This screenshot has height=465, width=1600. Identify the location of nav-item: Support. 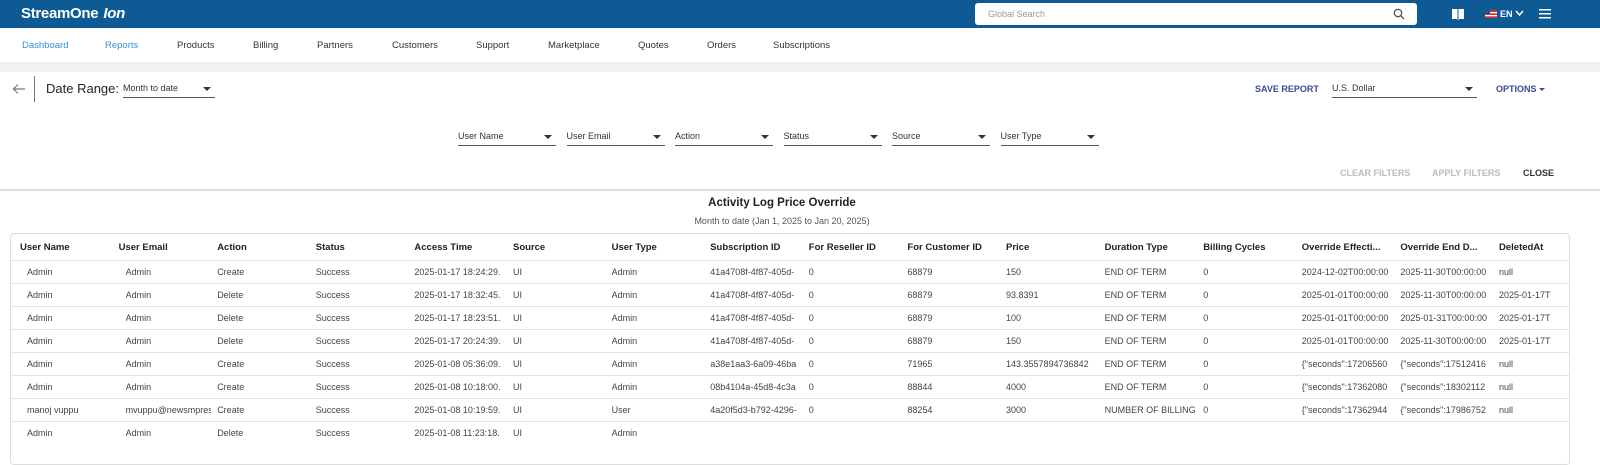
(493, 45).